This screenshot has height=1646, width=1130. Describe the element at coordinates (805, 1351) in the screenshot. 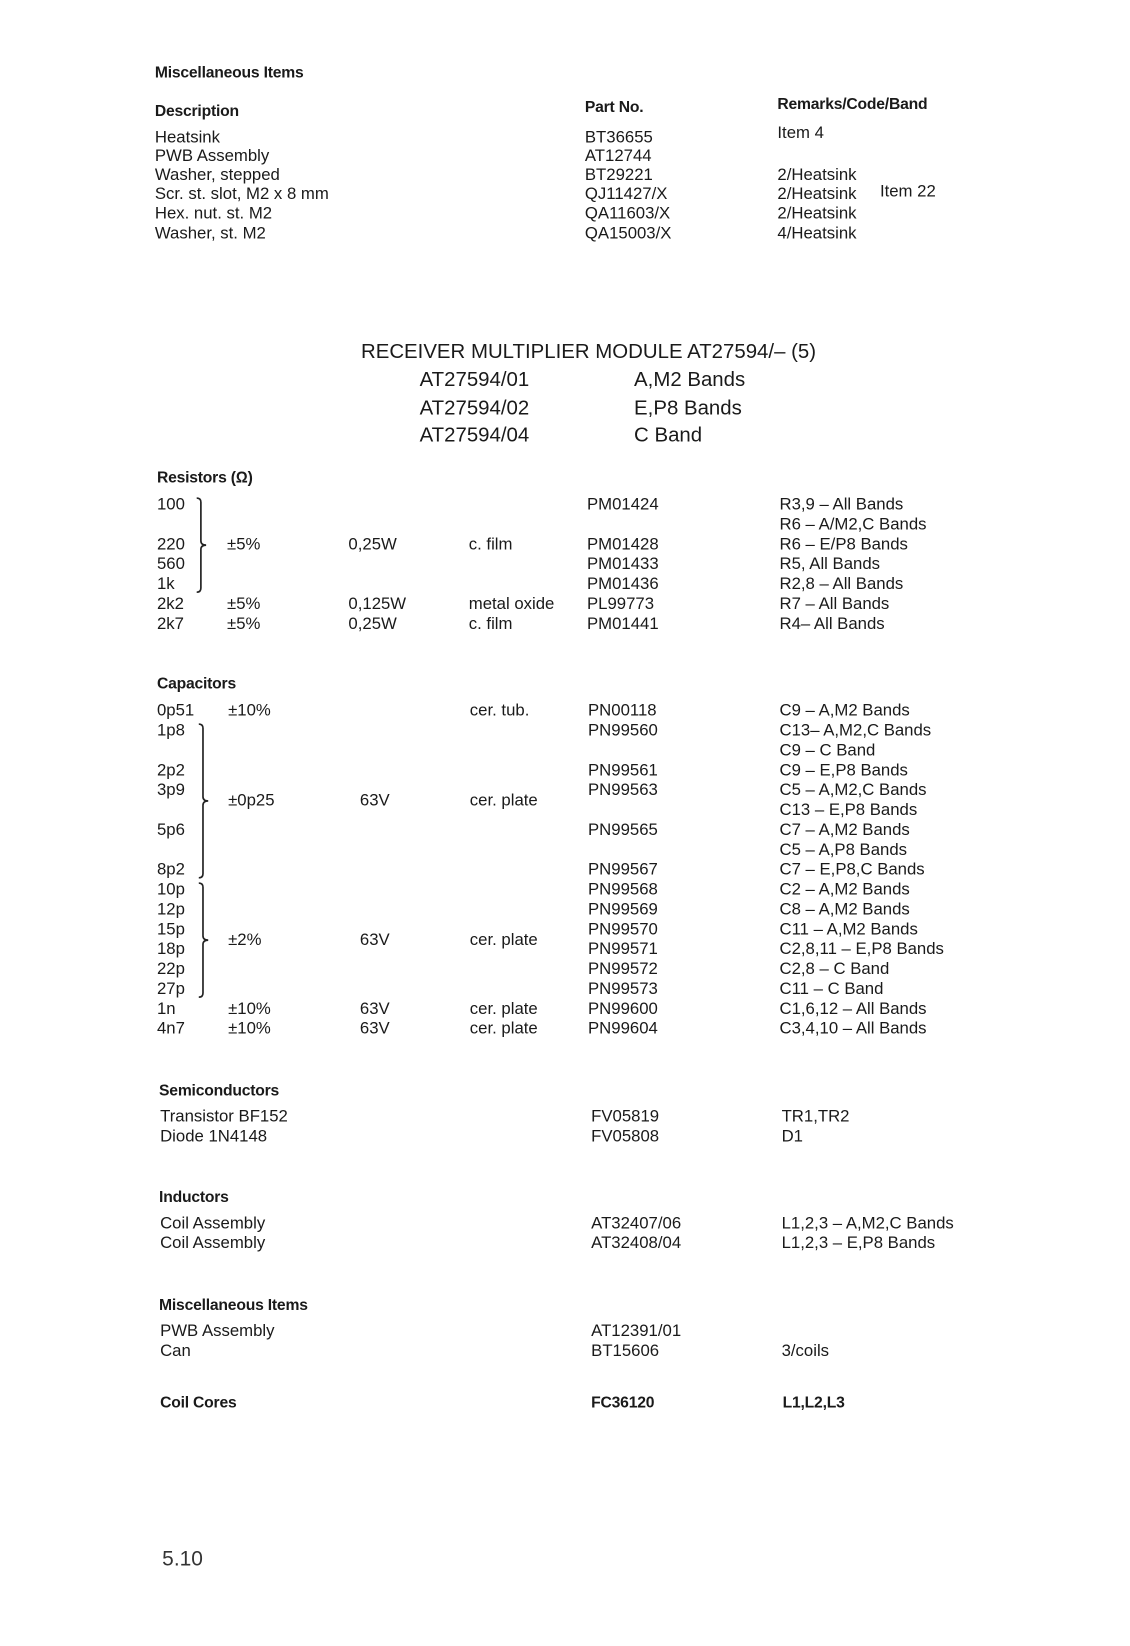

I see `item-remark: 3/coils` at that location.